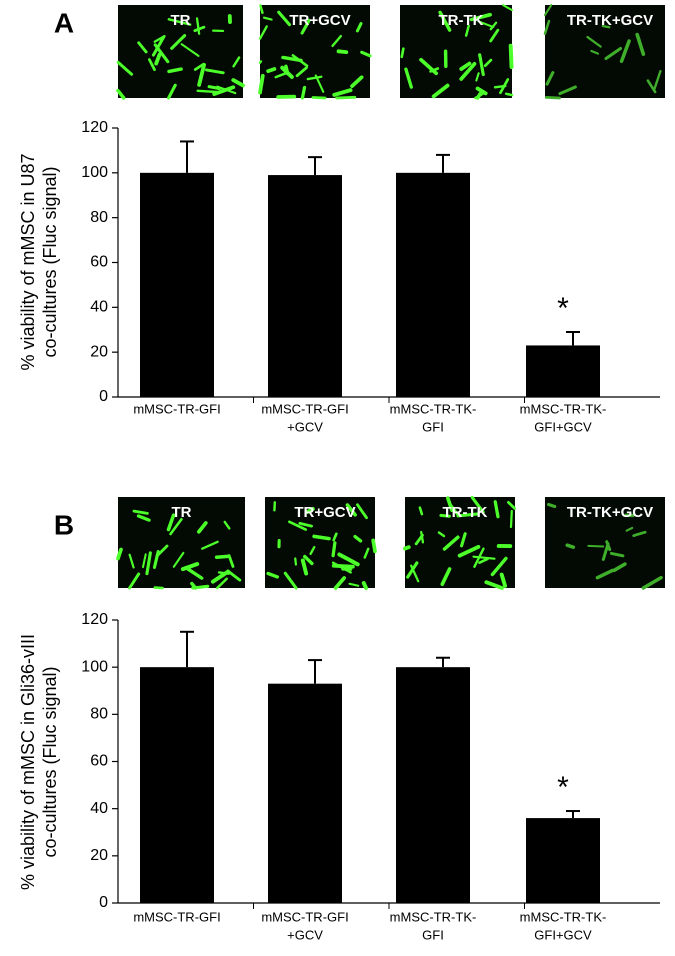 This screenshot has height=956, width=675. Describe the element at coordinates (94, 619) in the screenshot. I see `y-tick-label: 120` at that location.